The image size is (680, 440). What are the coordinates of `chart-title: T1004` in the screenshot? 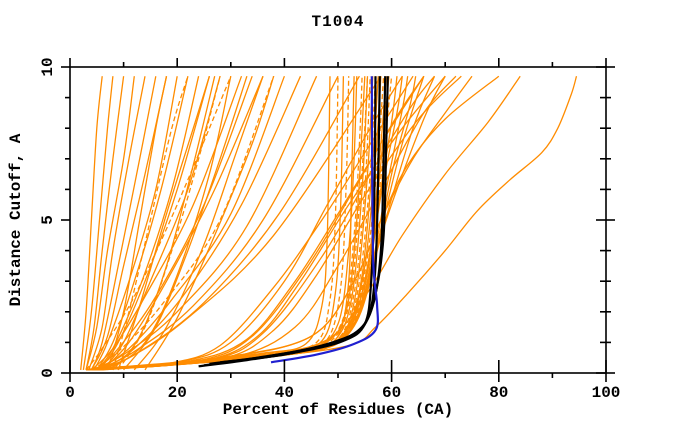 It's located at (338, 22).